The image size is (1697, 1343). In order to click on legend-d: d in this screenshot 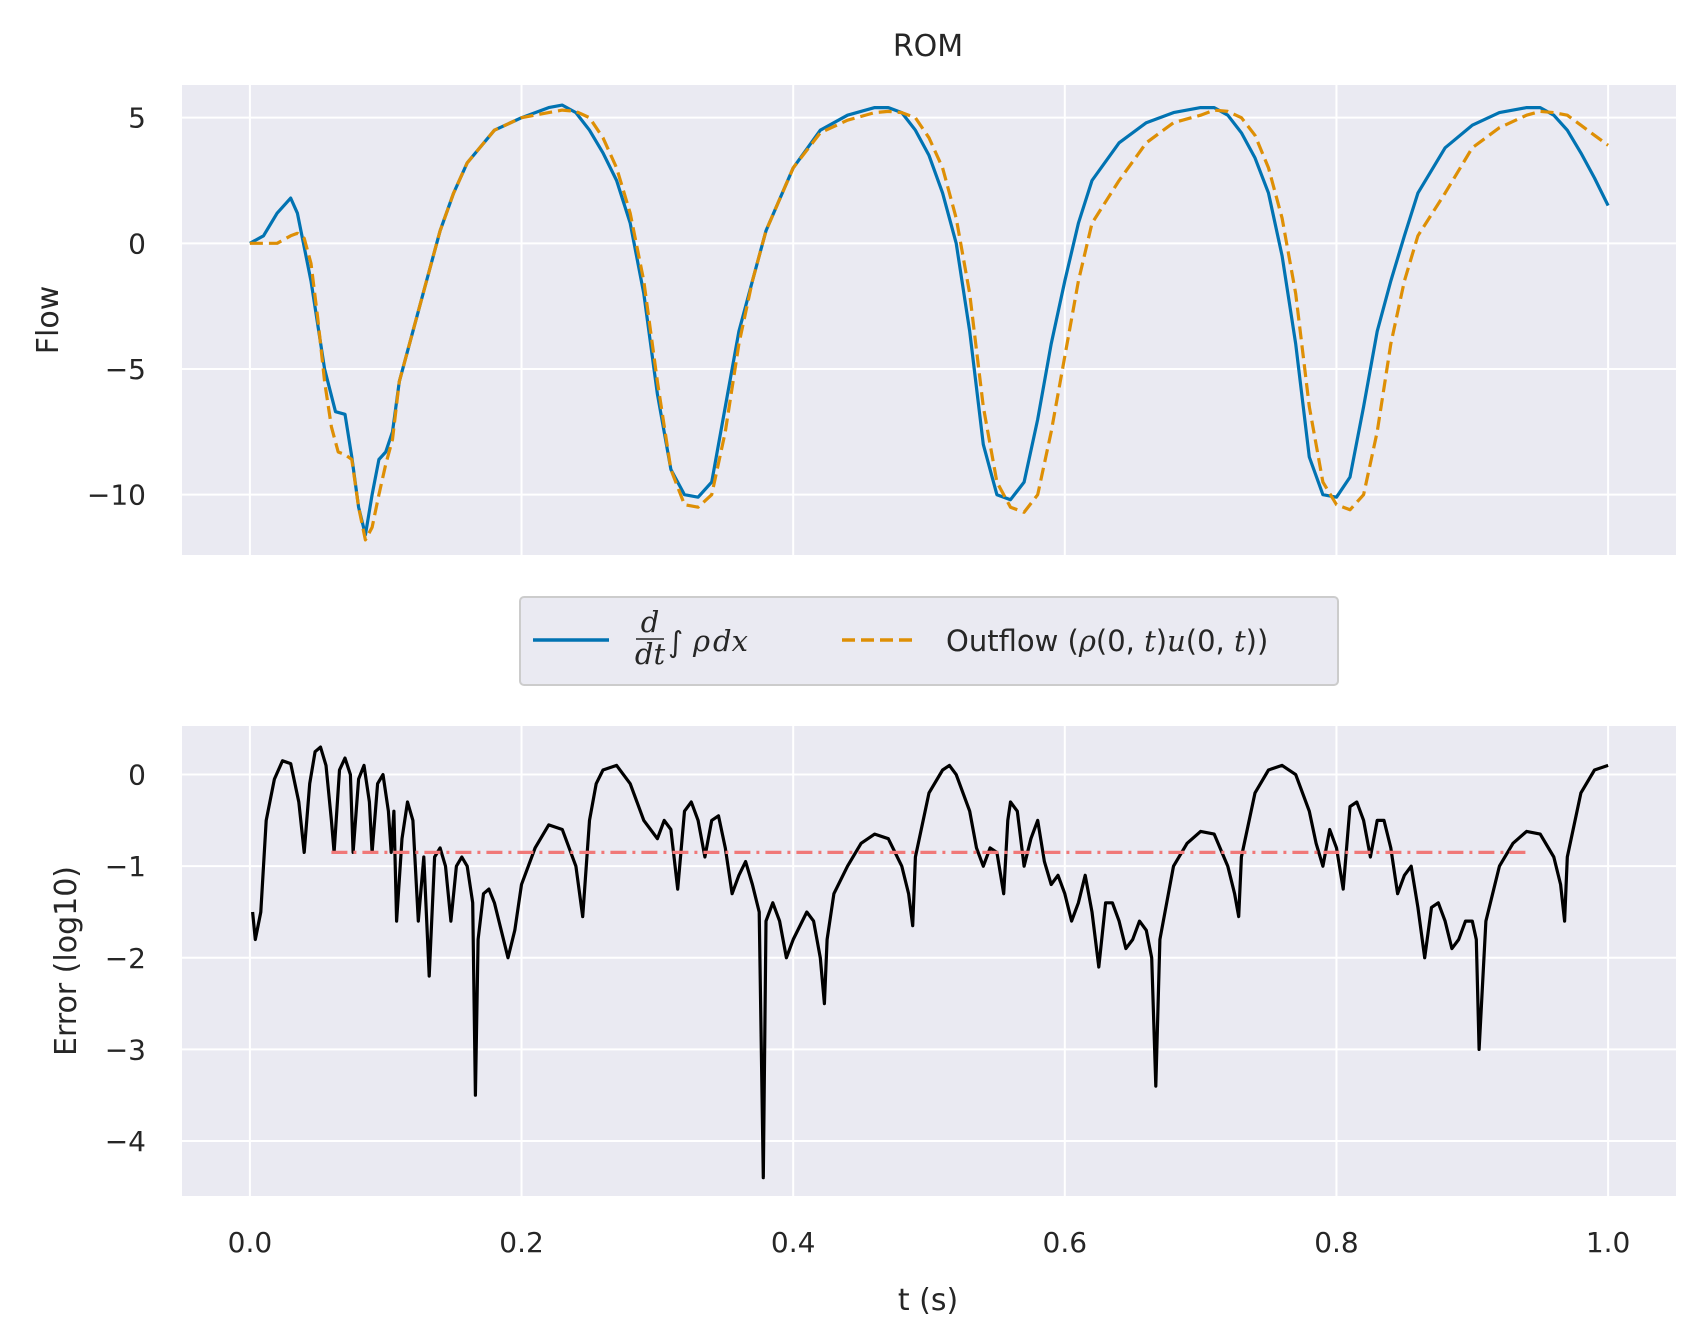, I will do `click(650, 622)`.